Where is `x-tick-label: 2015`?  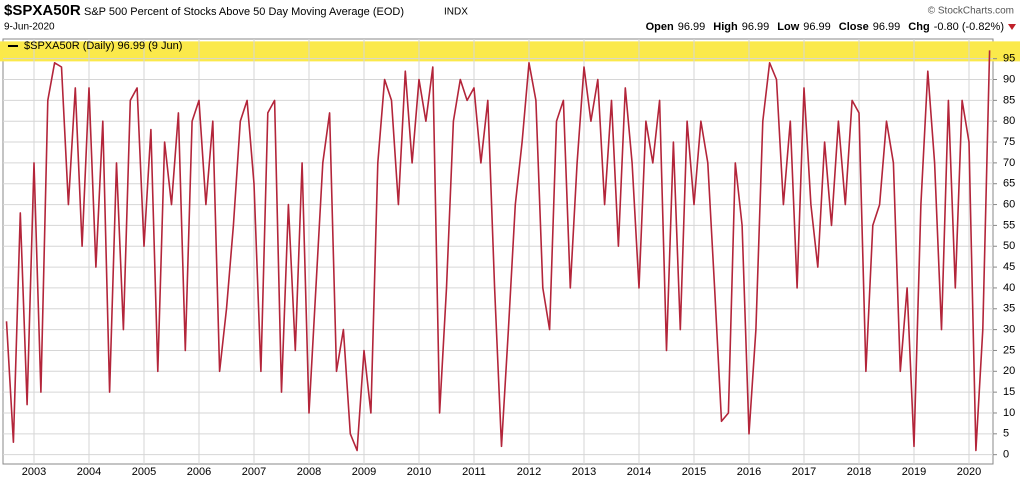
x-tick-label: 2015 is located at coordinates (694, 472).